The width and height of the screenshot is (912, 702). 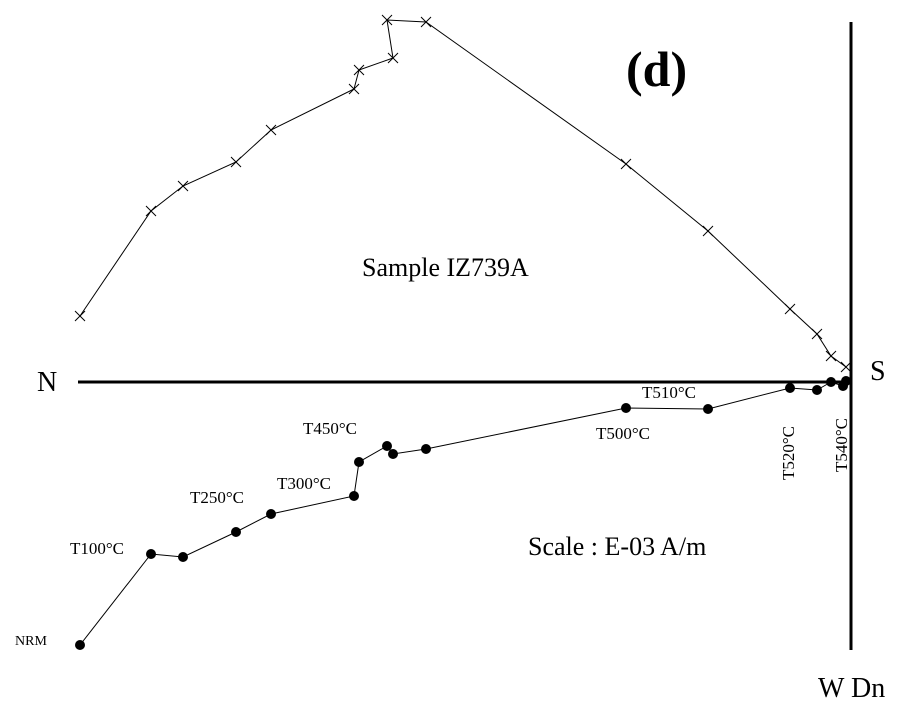 What do you see at coordinates (617, 546) in the screenshot?
I see `scale-label: Scale : E-03 A/m` at bounding box center [617, 546].